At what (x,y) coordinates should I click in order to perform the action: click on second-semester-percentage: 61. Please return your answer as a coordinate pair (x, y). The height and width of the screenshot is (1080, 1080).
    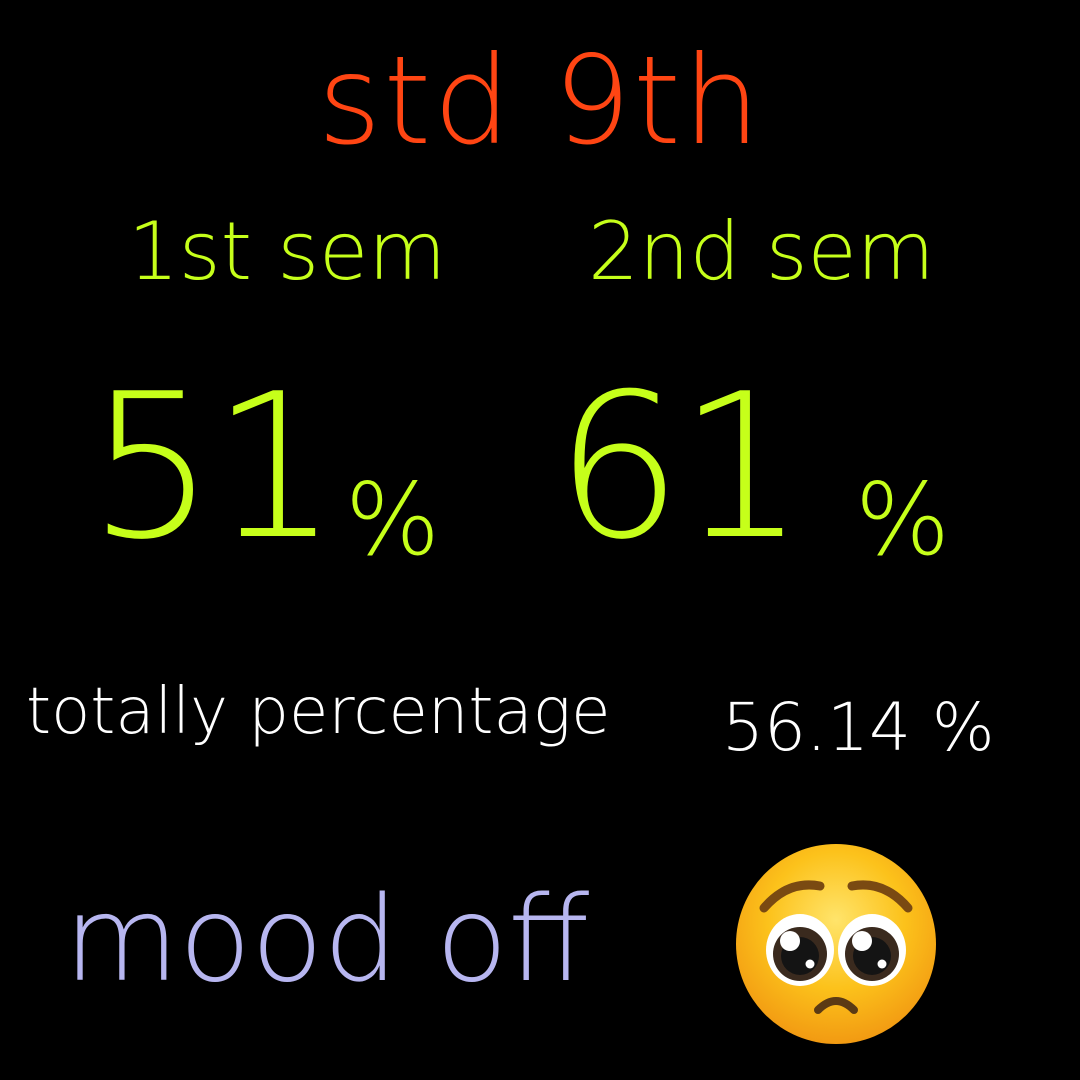
    Looking at the image, I should click on (680, 467).